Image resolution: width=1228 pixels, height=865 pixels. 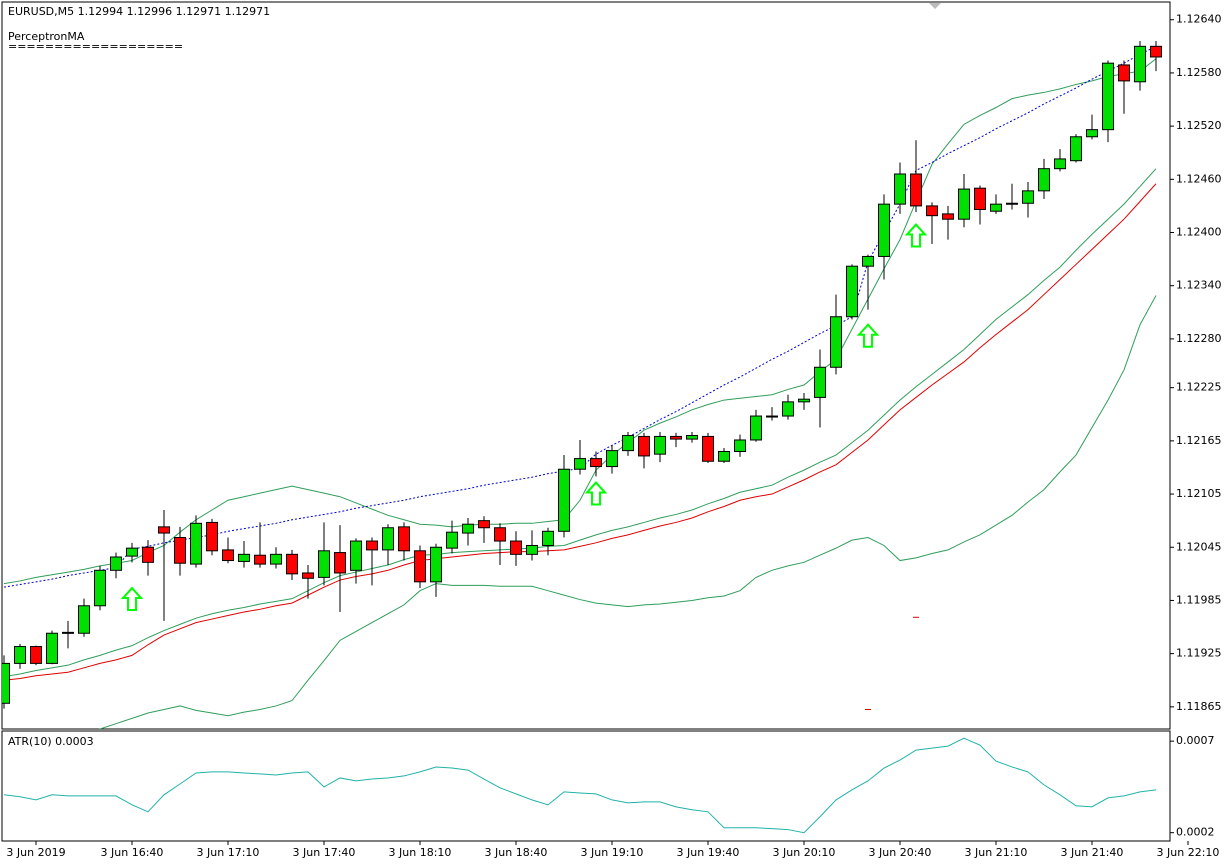 I want to click on indicator-y-tick-label: 0.0007, so click(x=1195, y=740).